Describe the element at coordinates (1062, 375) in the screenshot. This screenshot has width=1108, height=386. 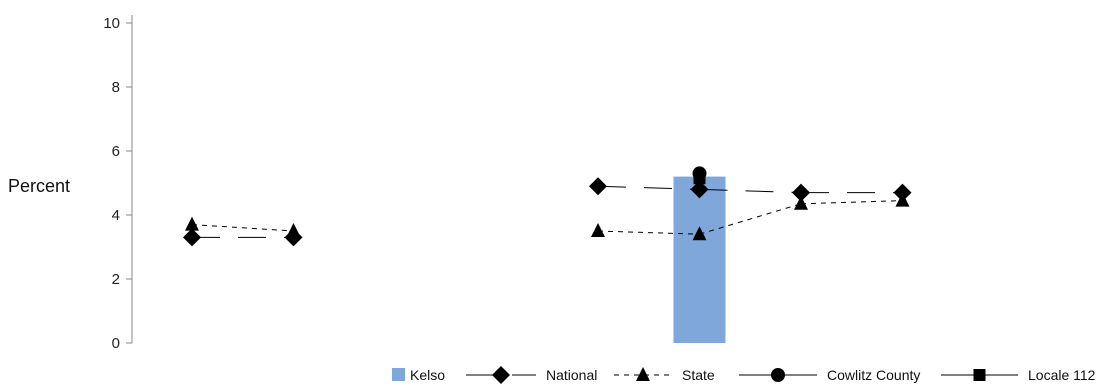
I see `legend-label-locale-112: Locale 112` at that location.